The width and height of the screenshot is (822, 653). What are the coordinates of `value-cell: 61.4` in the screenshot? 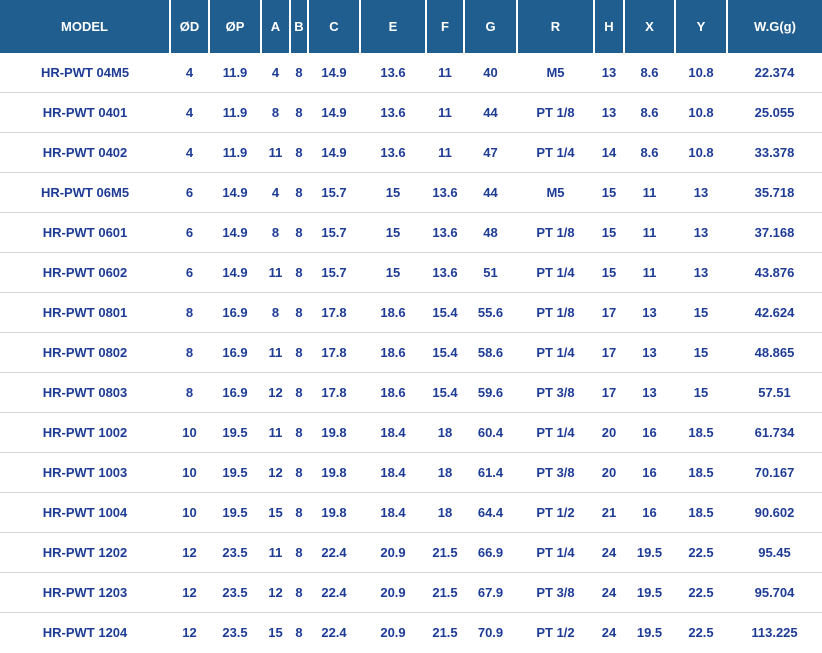 It's located at (490, 472).